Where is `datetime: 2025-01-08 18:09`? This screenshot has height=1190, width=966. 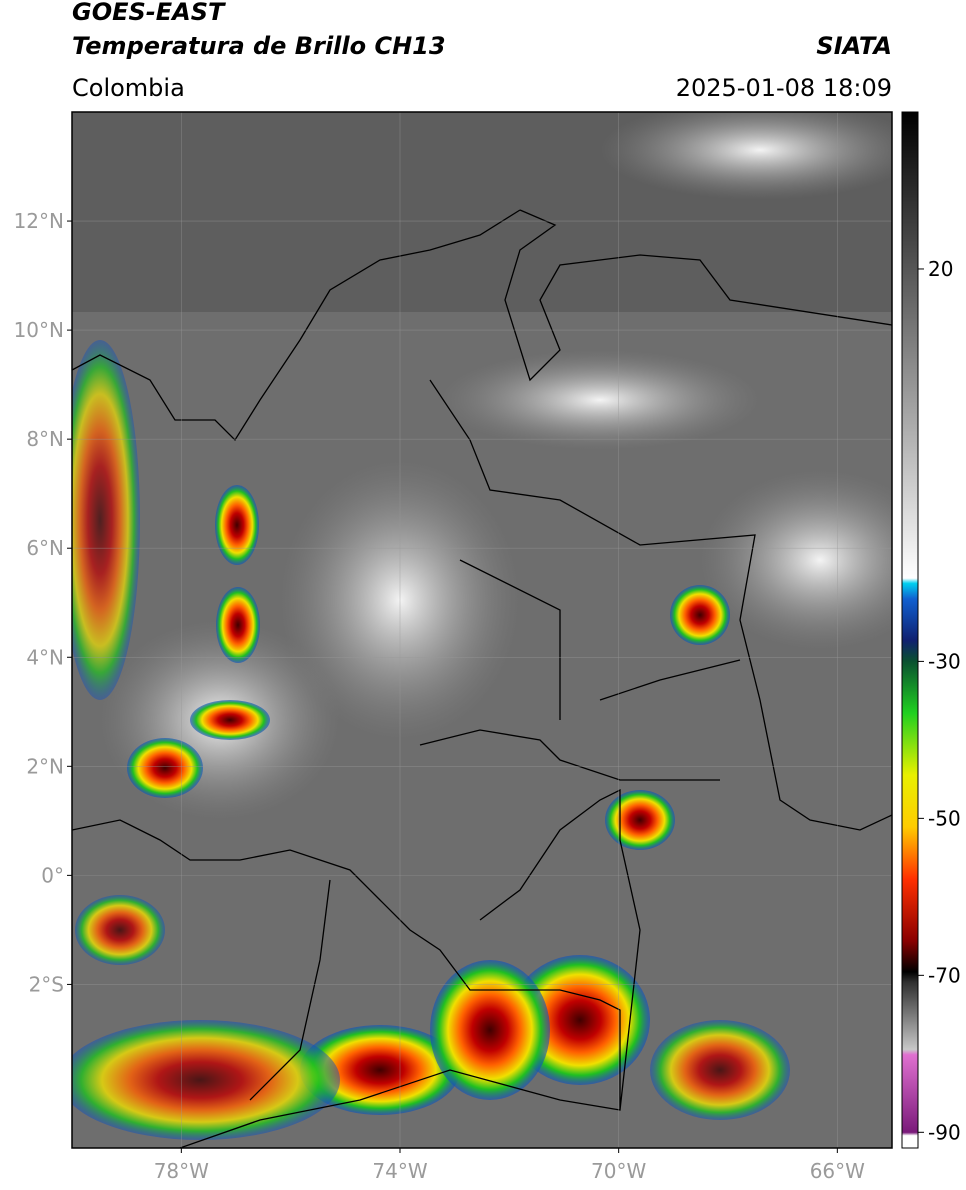 datetime: 2025-01-08 18:09 is located at coordinates (784, 88).